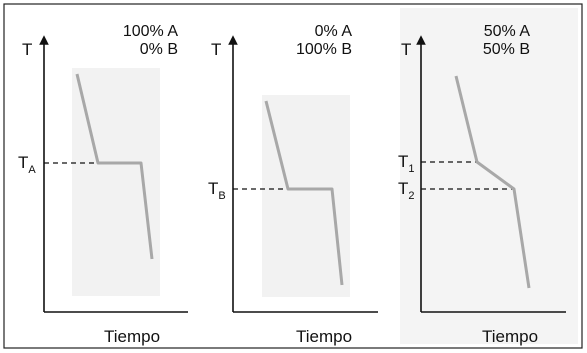  Describe the element at coordinates (507, 31) in the screenshot. I see `panel-3-composition-a: 50% A` at that location.